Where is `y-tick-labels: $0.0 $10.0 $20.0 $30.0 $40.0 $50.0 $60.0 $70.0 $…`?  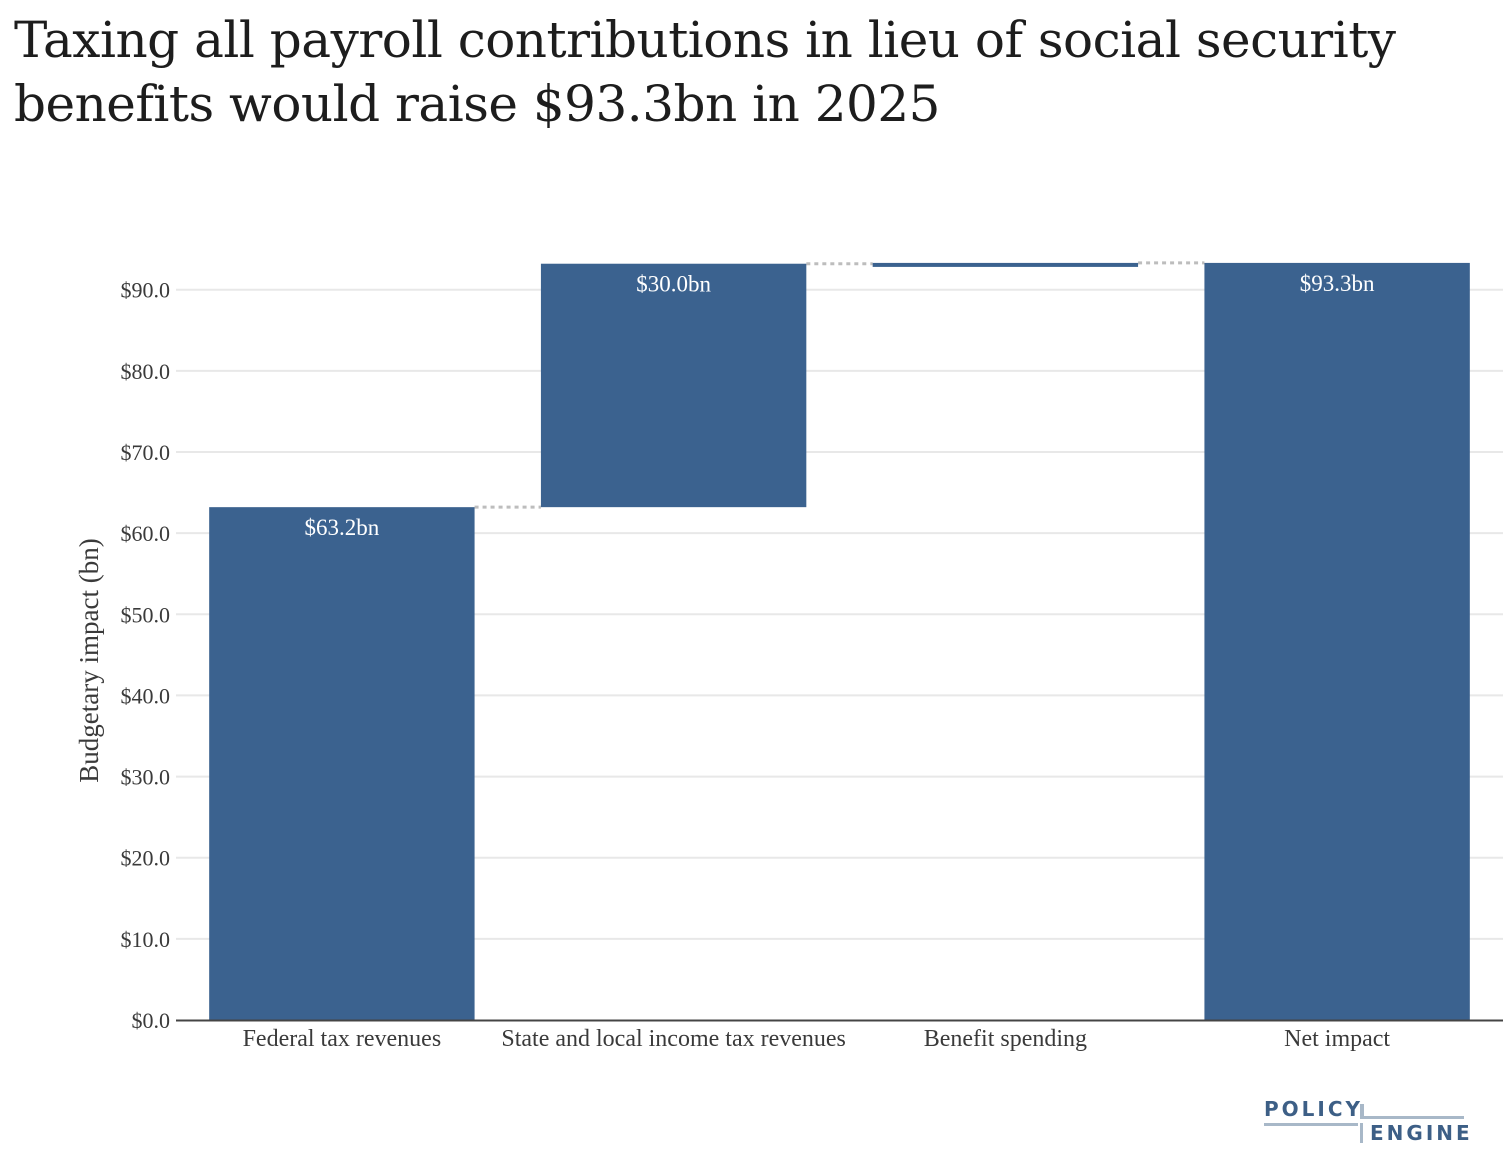 y-tick-labels: $0.0 $10.0 $20.0 $30.0 $40.0 $50.0 $60.0 $70.0 $… is located at coordinates (146, 655).